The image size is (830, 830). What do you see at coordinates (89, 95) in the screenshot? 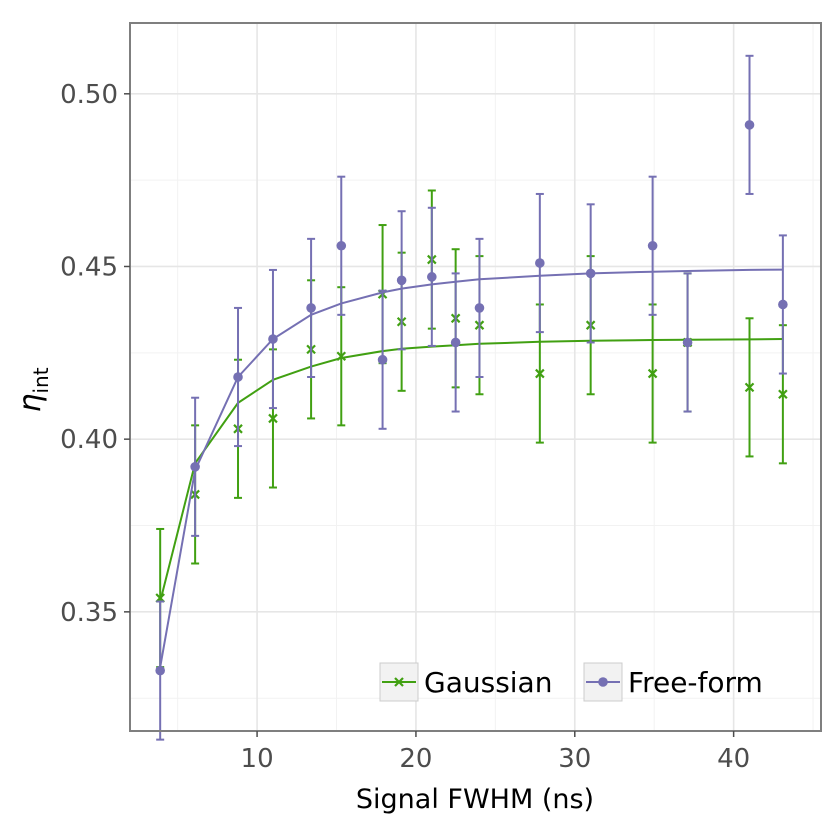
I see `y-tick-label: 0.50` at bounding box center [89, 95].